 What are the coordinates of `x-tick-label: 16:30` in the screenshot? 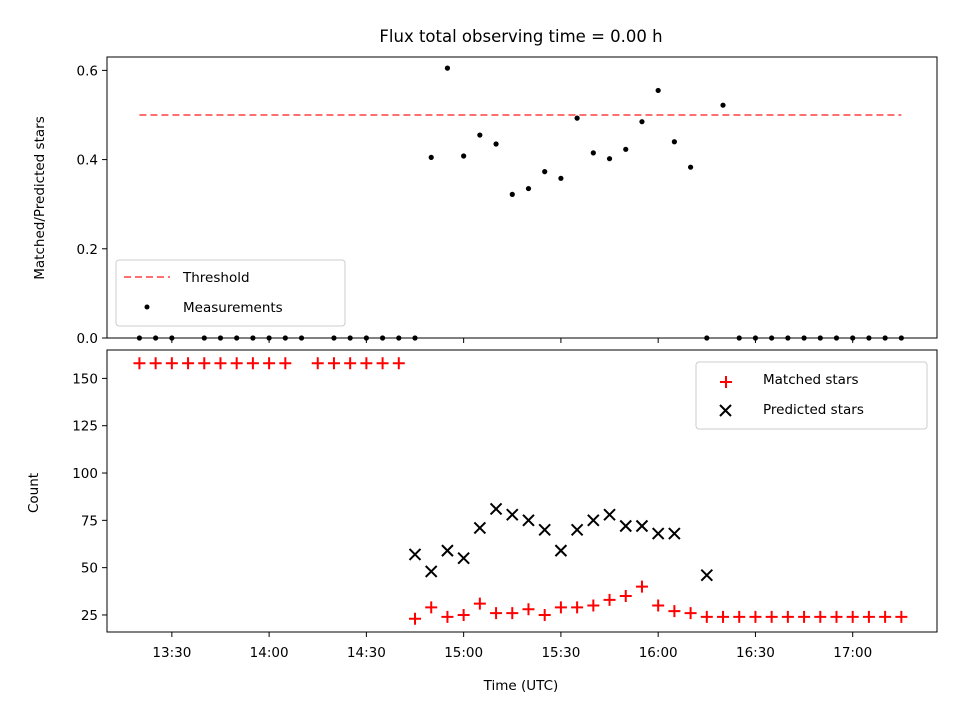 It's located at (755, 653).